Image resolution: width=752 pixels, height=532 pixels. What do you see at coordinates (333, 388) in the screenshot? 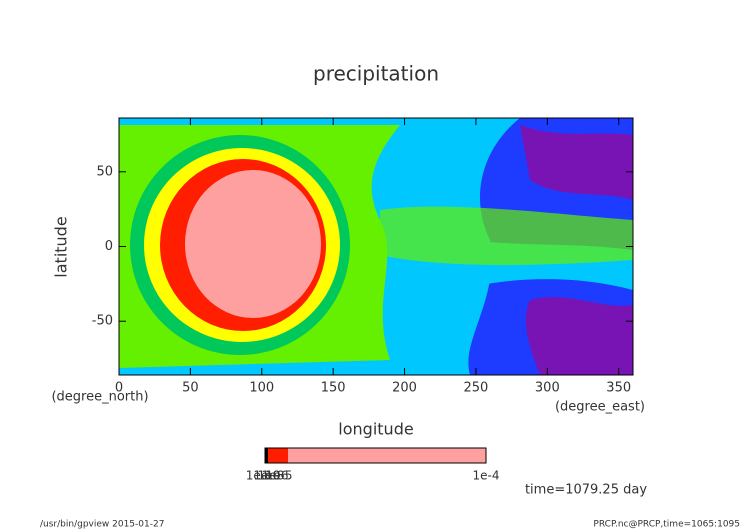
I see `x-tick-label: 150` at bounding box center [333, 388].